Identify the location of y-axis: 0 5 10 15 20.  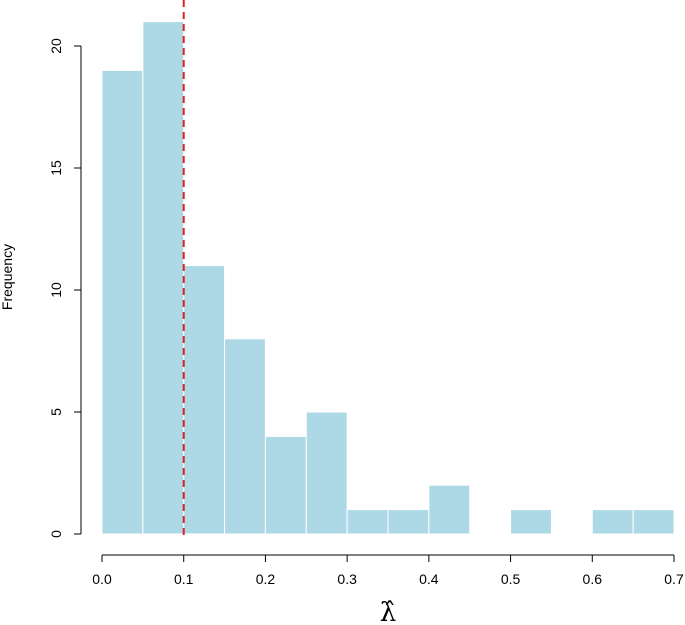
(65, 288).